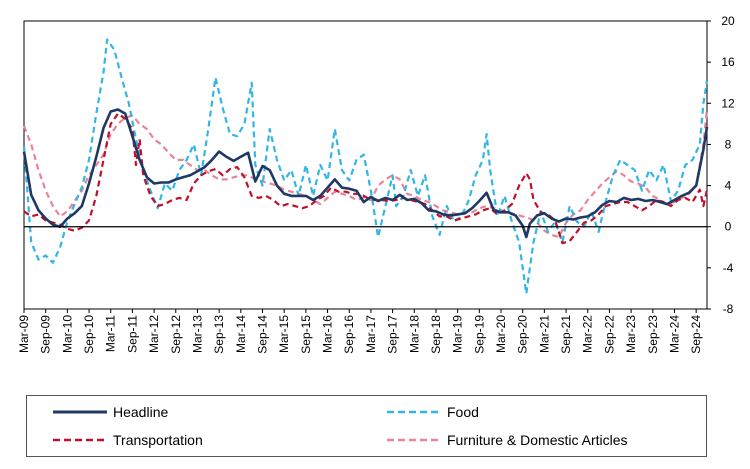  What do you see at coordinates (631, 334) in the screenshot?
I see `x-tick-label: Mar-23` at bounding box center [631, 334].